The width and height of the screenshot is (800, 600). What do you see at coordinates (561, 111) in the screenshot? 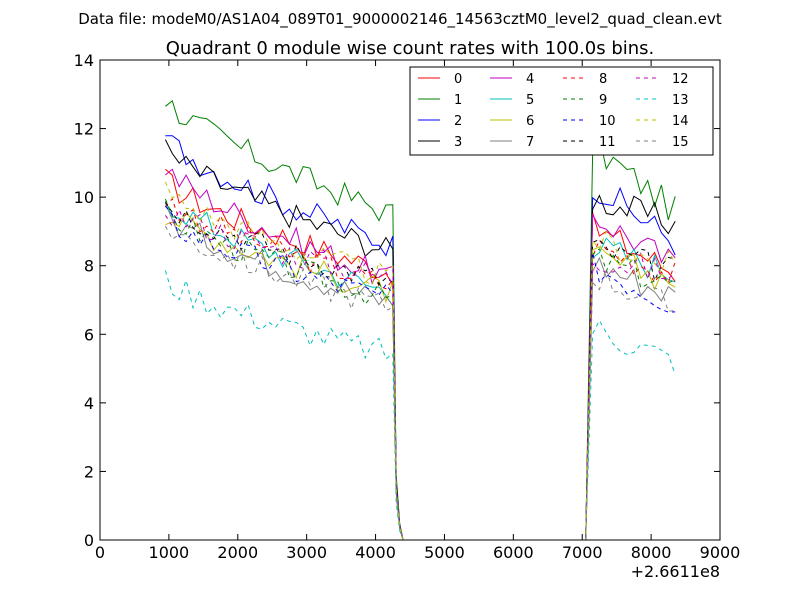
I see `legend-box` at bounding box center [561, 111].